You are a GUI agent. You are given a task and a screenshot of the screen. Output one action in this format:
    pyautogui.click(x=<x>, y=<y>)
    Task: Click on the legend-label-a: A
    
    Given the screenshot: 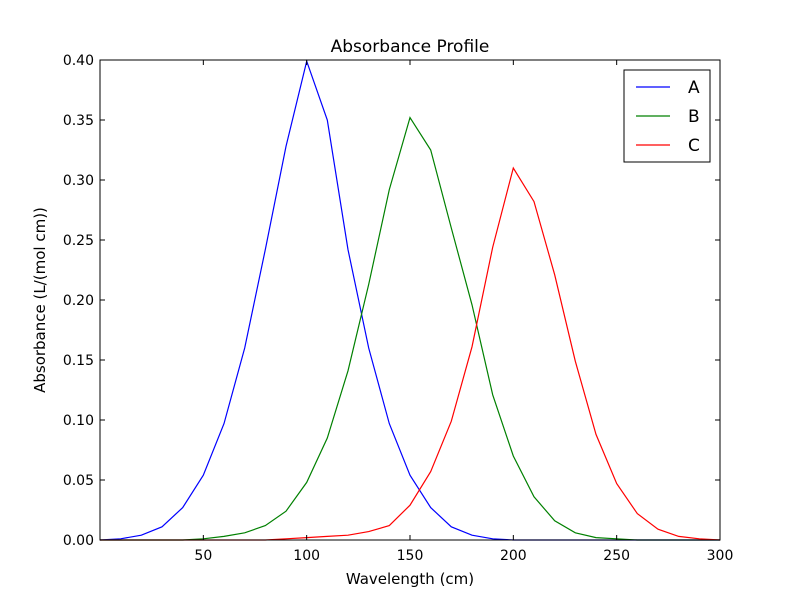 What is the action you would take?
    pyautogui.click(x=694, y=88)
    